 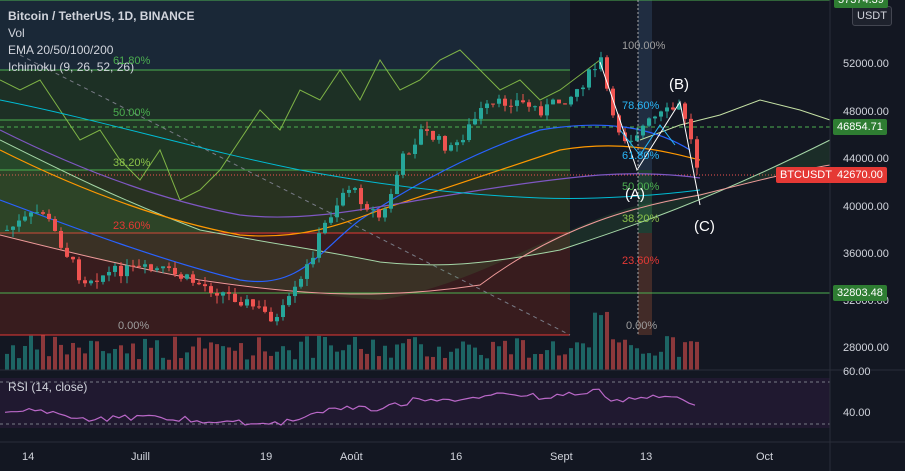 I want to click on volume-series, so click(x=352, y=340).